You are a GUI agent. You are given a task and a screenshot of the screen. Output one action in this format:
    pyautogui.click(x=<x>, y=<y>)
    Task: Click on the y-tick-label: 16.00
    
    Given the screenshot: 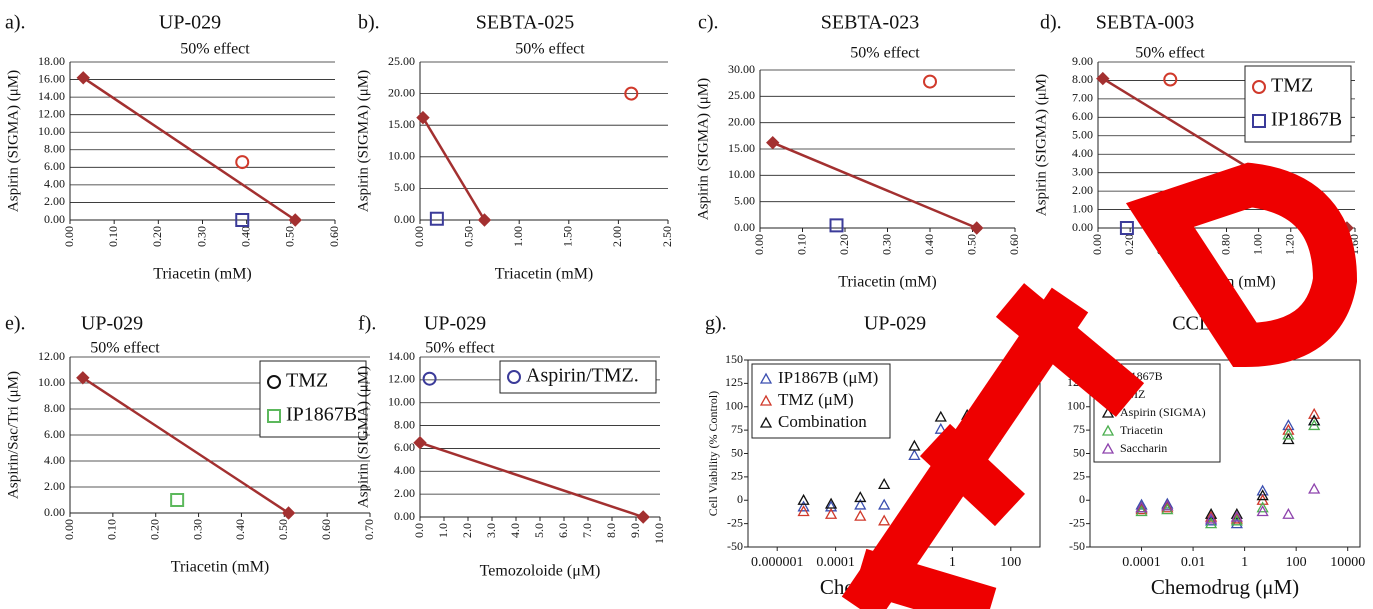 What is the action you would take?
    pyautogui.click(x=51, y=78)
    